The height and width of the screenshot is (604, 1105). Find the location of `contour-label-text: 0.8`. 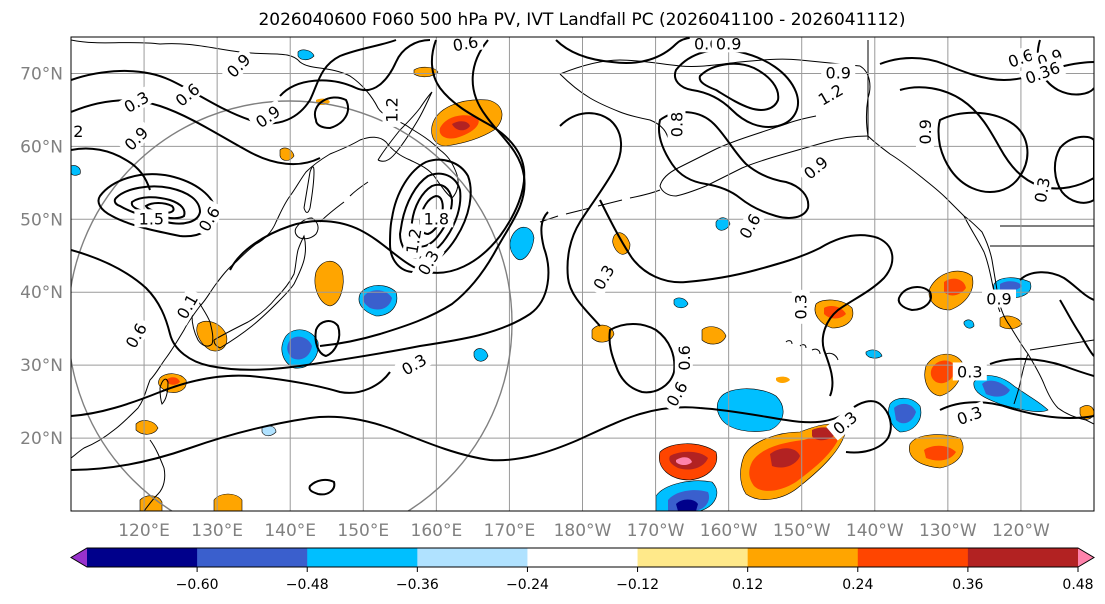

contour-label-text: 0.8 is located at coordinates (676, 124).